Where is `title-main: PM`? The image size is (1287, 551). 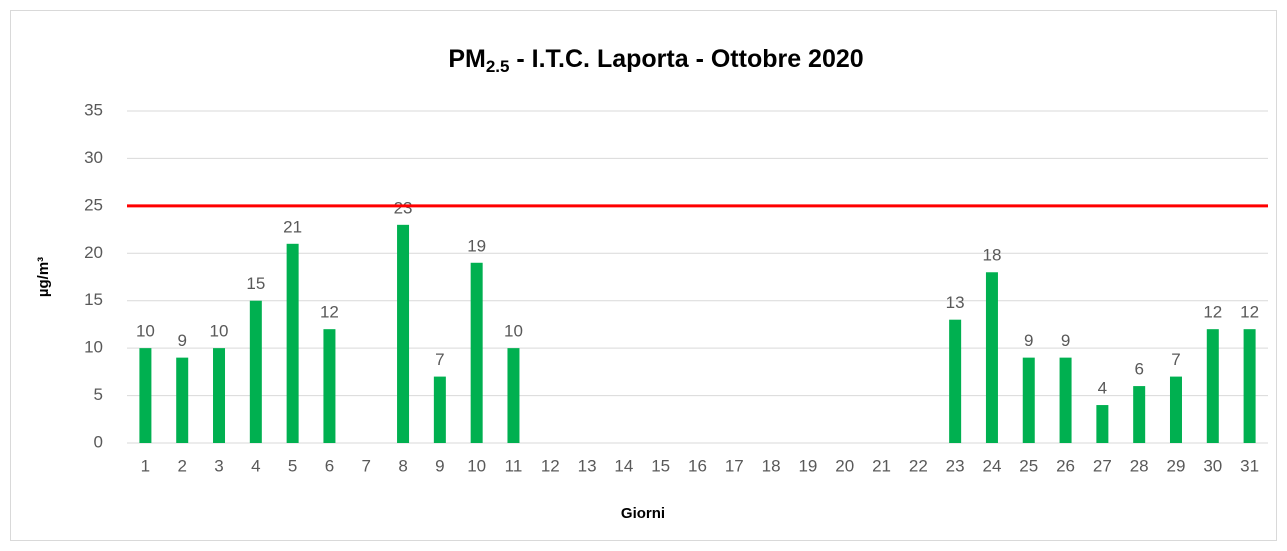 title-main: PM is located at coordinates (467, 59).